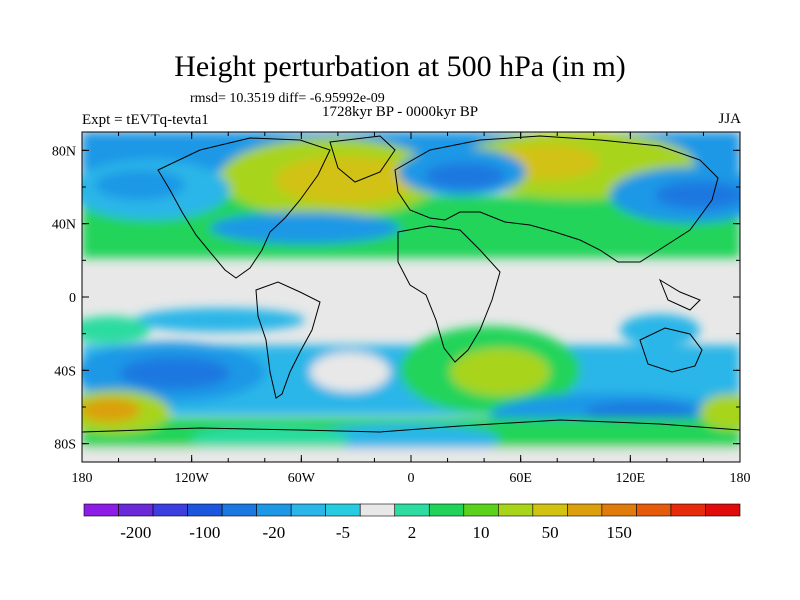 This screenshot has width=800, height=600. I want to click on chart-subtitle: 1728kyr BP - 0000kyr BP, so click(400, 112).